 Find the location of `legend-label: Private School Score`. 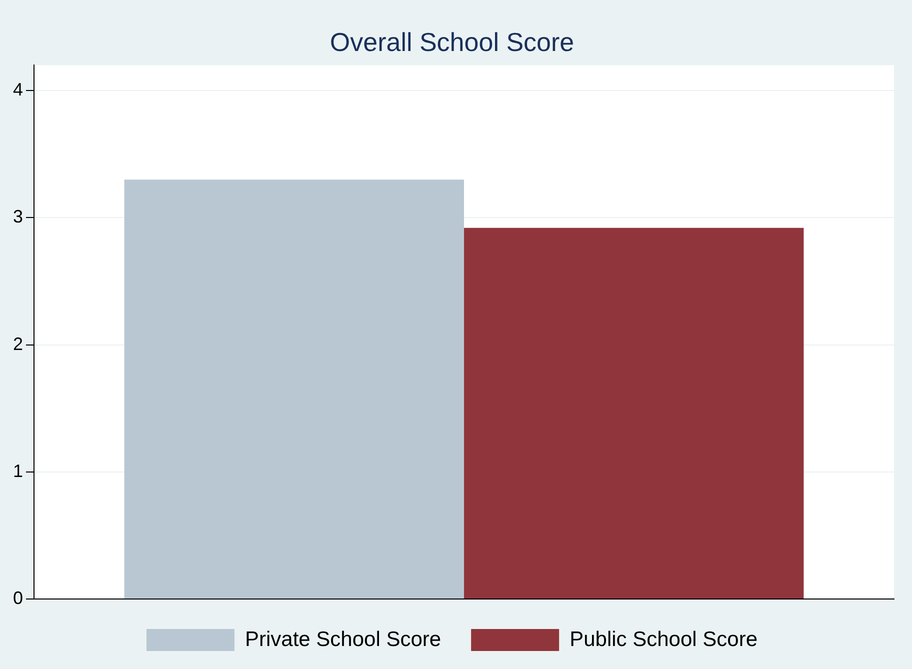

legend-label: Private School Score is located at coordinates (343, 639).